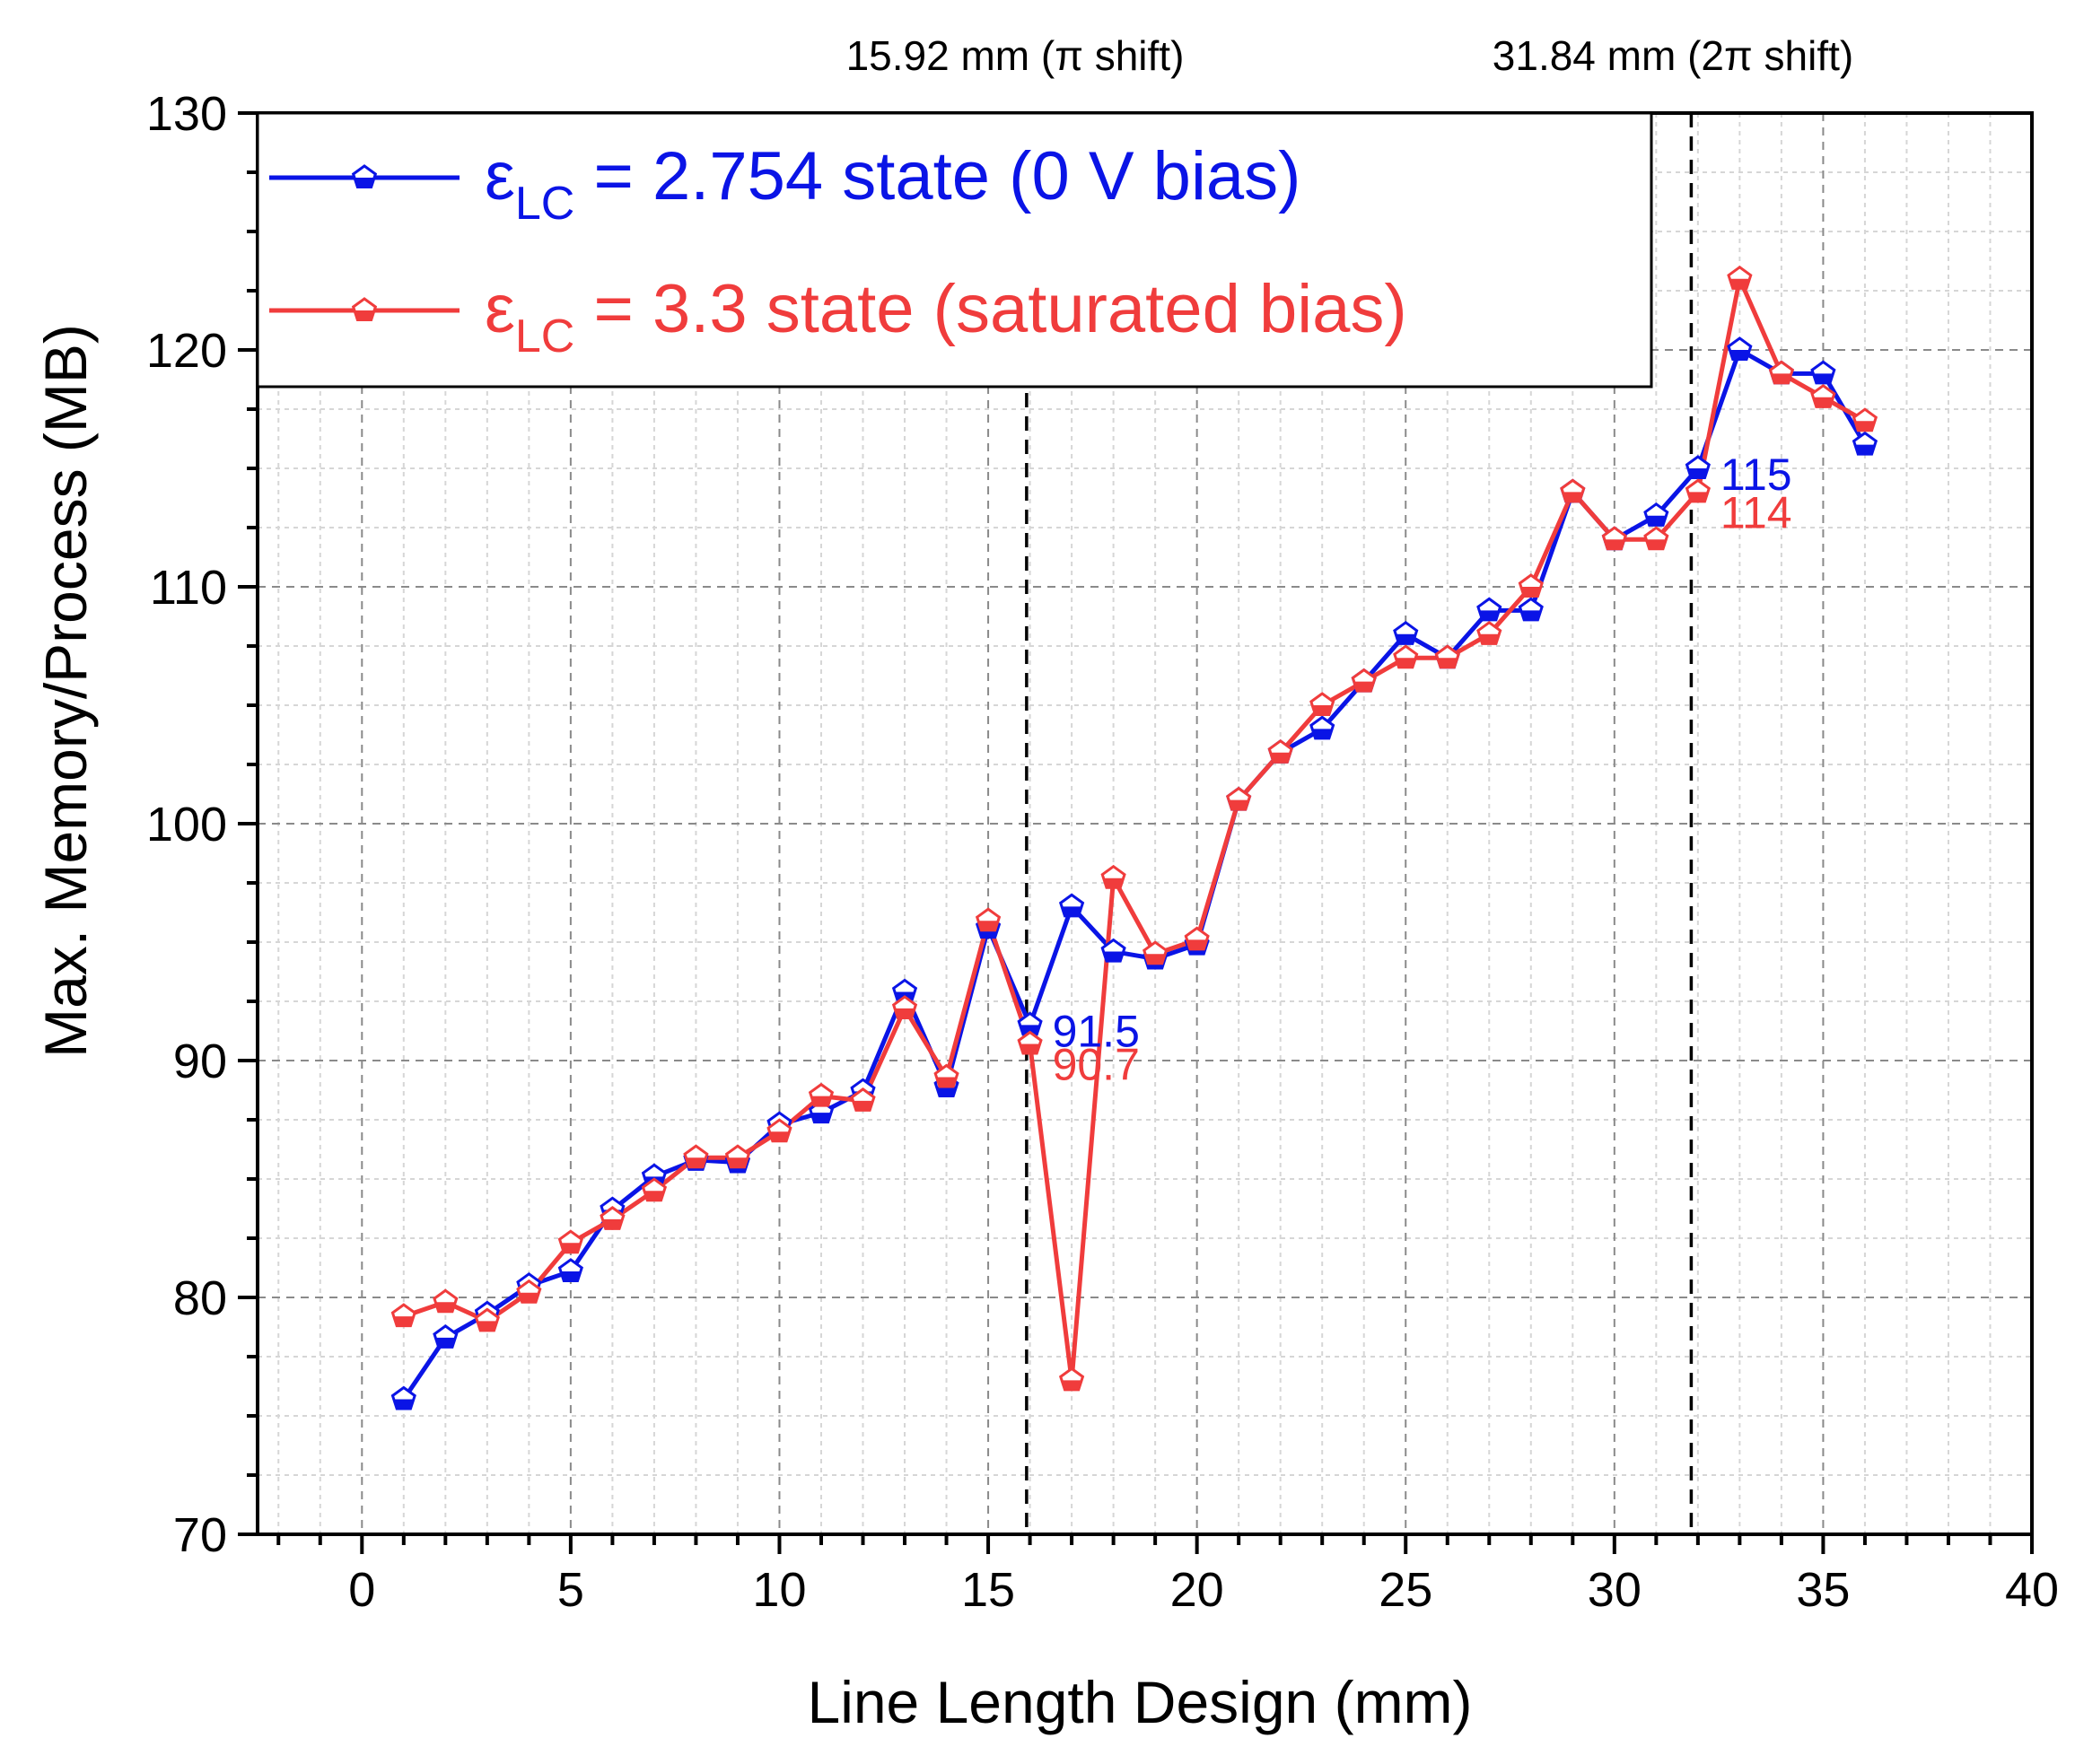  I want to click on y-tick-label: 80, so click(200, 1298).